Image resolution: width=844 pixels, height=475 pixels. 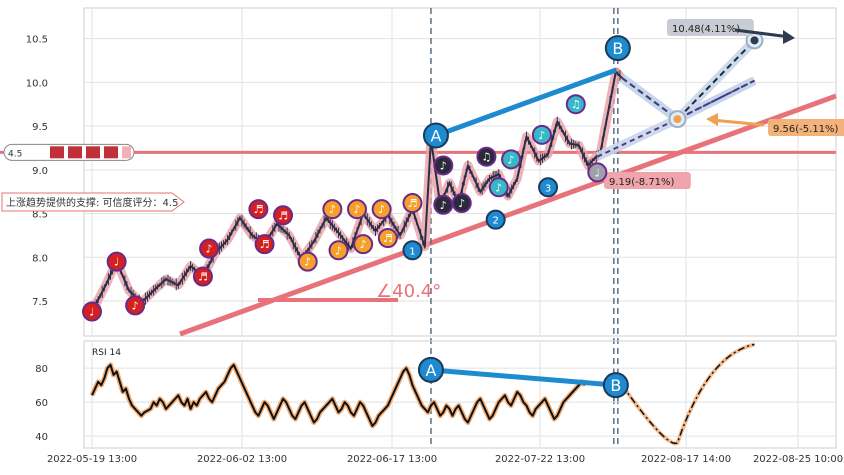 What do you see at coordinates (93, 202) in the screenshot?
I see `support-callout: 上涨趋势提供的支撑: 可信度评分：4.5` at bounding box center [93, 202].